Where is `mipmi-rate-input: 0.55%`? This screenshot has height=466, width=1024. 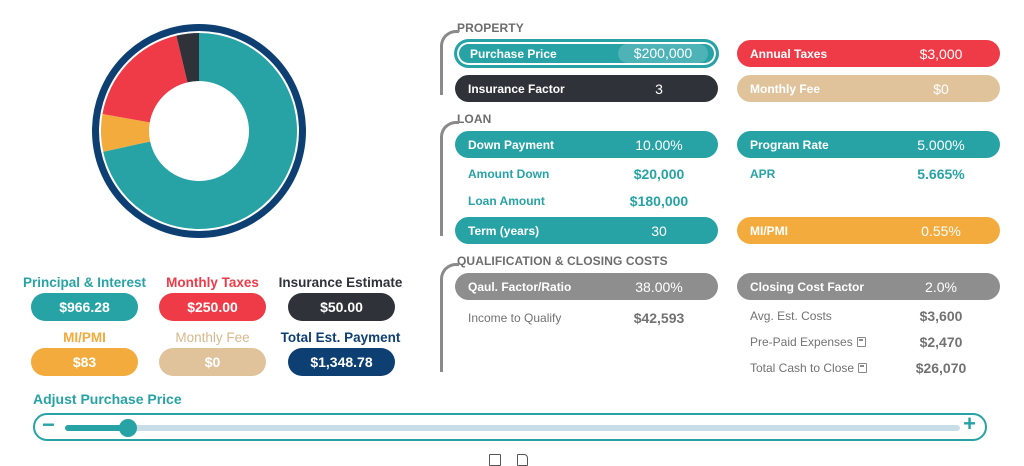
mipmi-rate-input: 0.55% is located at coordinates (941, 230).